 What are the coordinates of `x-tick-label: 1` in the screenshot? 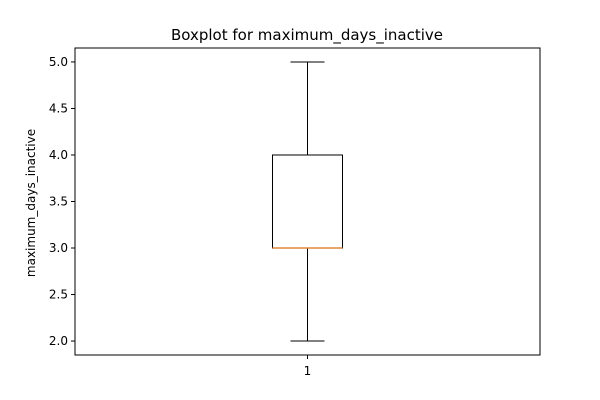 It's located at (308, 371).